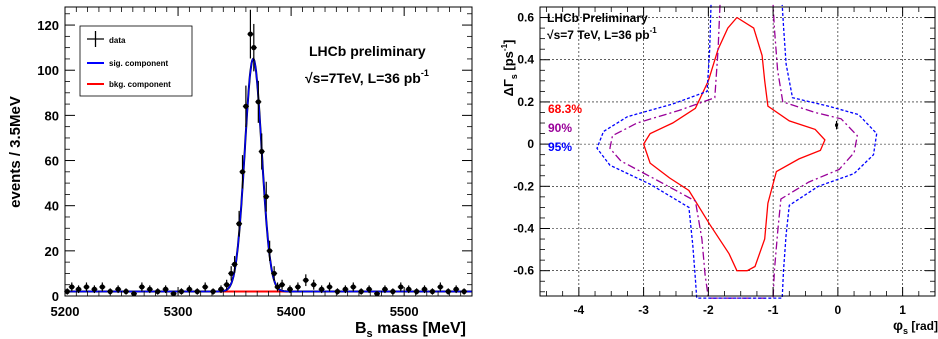 The image size is (938, 339). Describe the element at coordinates (65, 311) in the screenshot. I see `left-x-tick-label: 5200` at that location.